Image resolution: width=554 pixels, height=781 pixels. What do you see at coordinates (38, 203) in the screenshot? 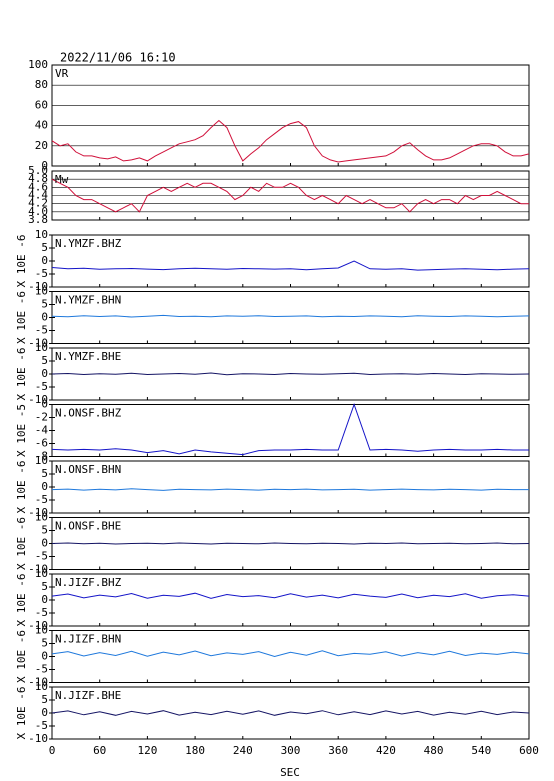
I see `y-tick-label: 4.2` at bounding box center [38, 203].